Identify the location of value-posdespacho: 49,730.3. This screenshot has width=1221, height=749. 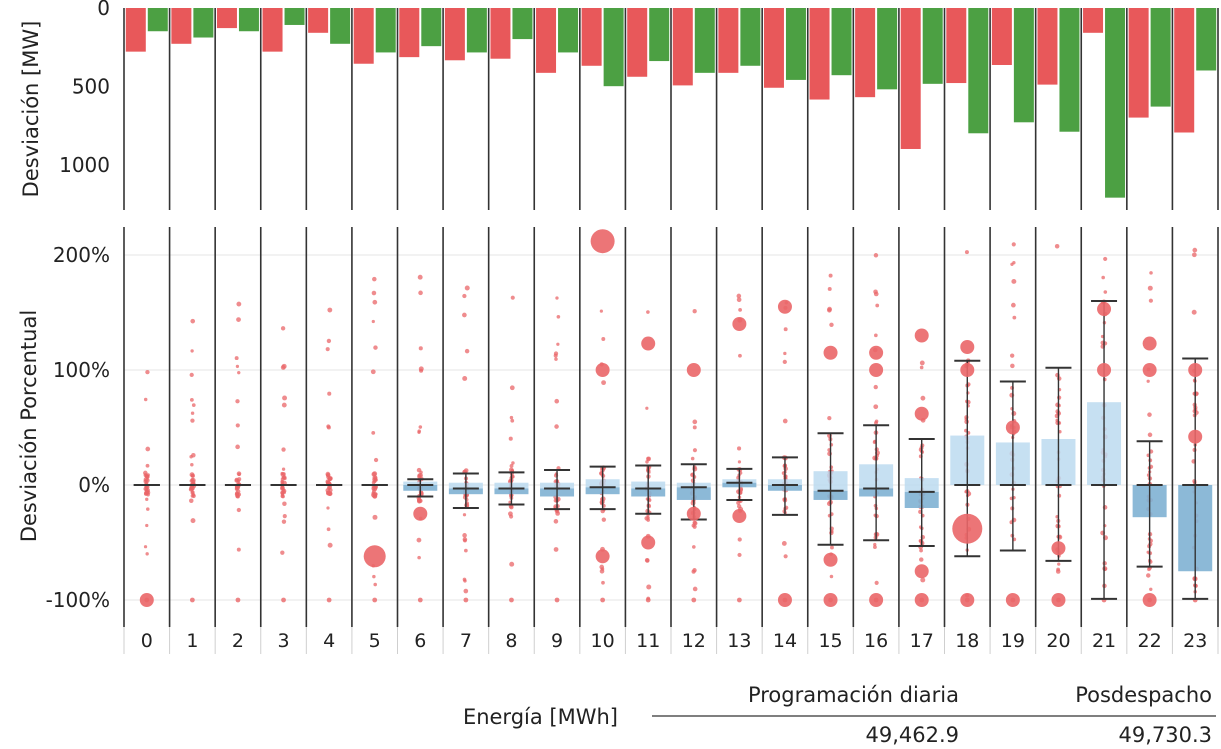
(1165, 735).